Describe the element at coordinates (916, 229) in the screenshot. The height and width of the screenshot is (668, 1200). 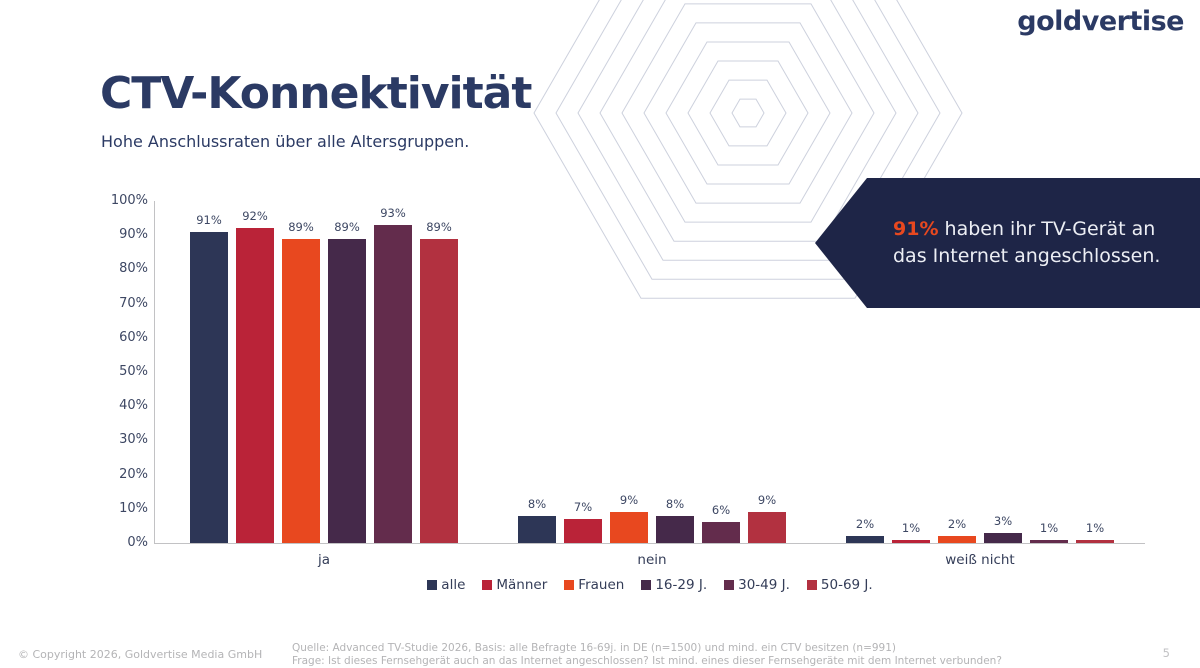
I see `callout-highlight: 91%` at that location.